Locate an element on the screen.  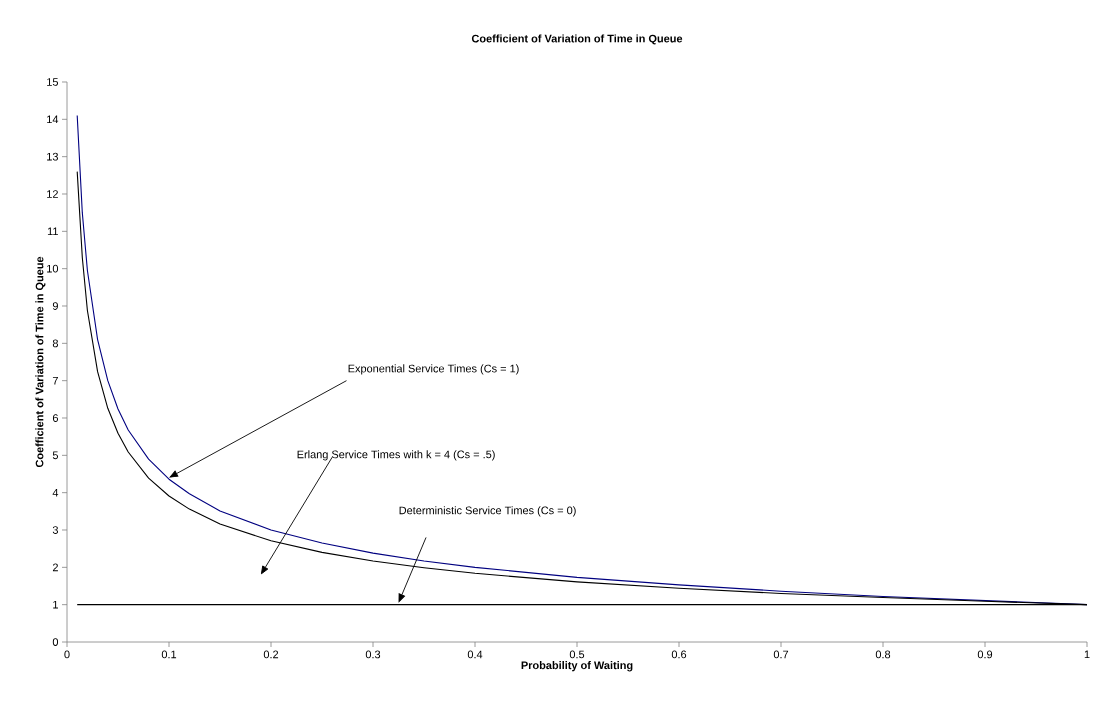
y-tick-label: 6 is located at coordinates (55, 418).